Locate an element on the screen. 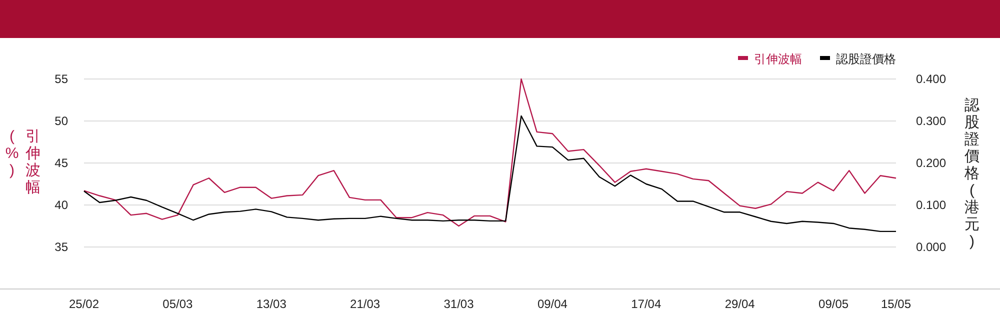 This screenshot has width=1000, height=324. y2-tick-label: 0.300 is located at coordinates (931, 121).